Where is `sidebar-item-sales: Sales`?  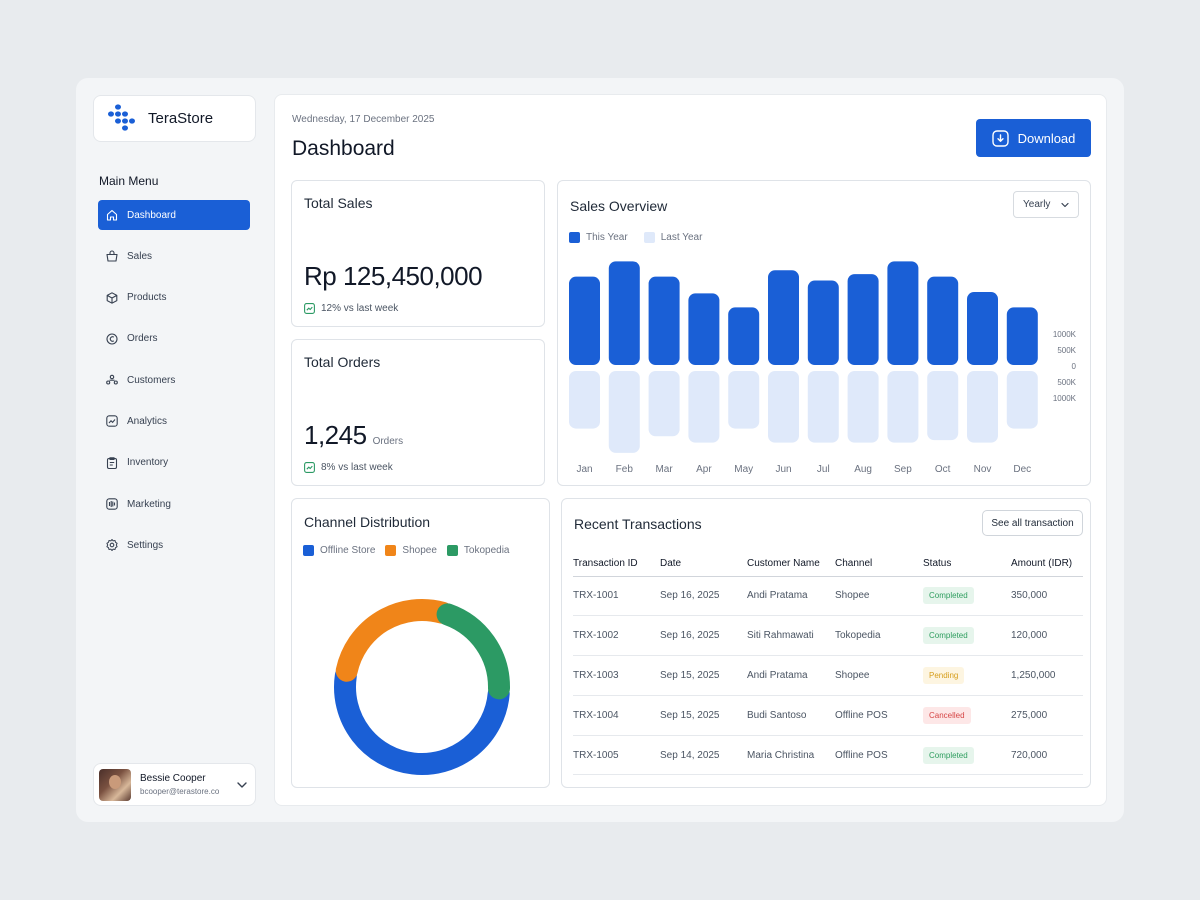 sidebar-item-sales: Sales is located at coordinates (174, 256).